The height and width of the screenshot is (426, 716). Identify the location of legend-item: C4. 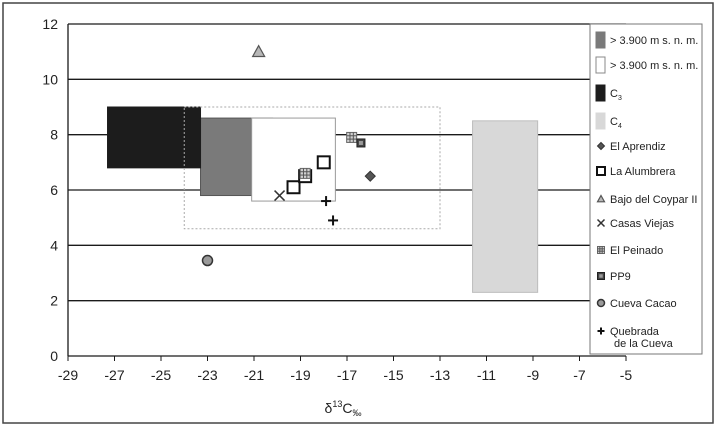
(608, 121).